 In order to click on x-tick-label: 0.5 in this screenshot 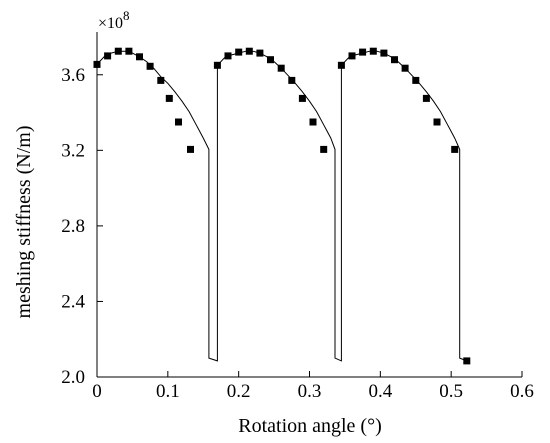, I will do `click(451, 391)`.